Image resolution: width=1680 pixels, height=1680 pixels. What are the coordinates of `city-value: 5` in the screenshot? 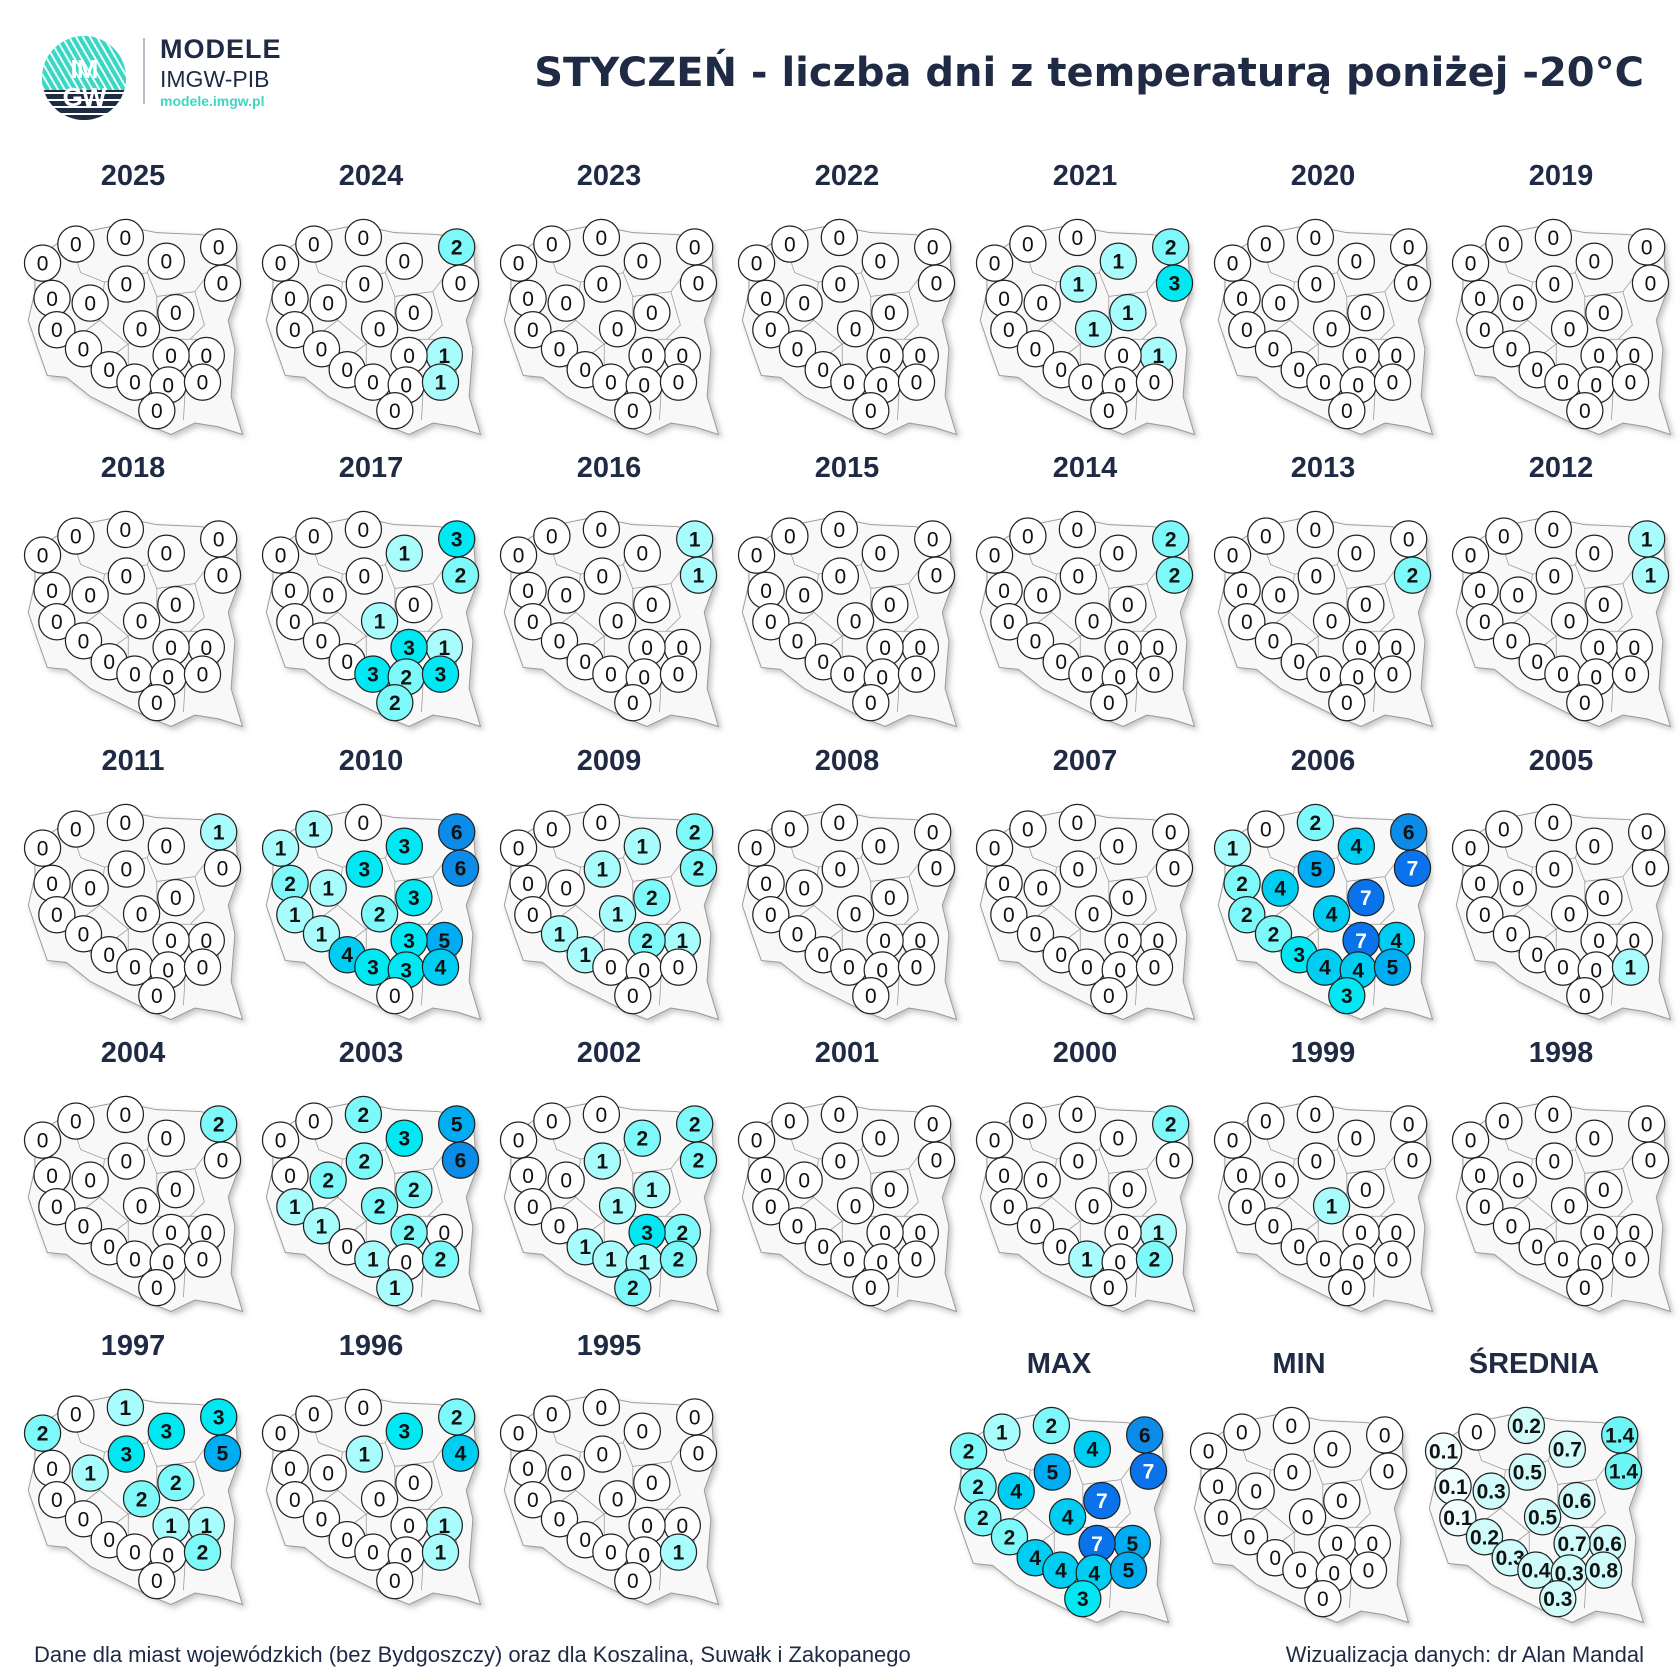 It's located at (1132, 1544).